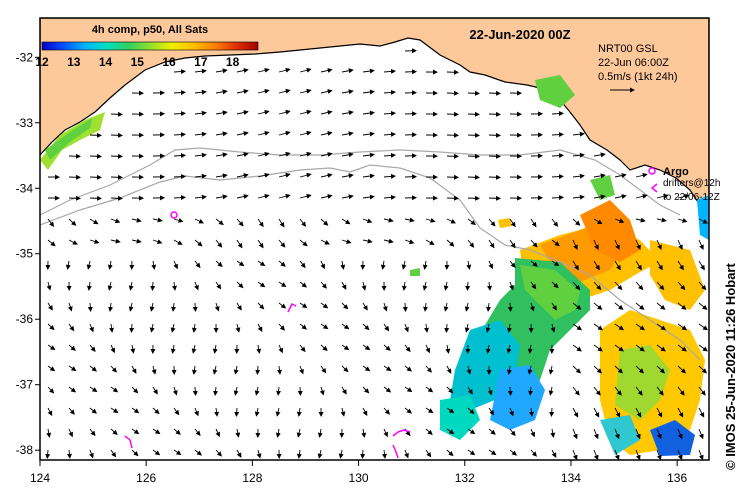  I want to click on argo-track-icon, so click(654, 188).